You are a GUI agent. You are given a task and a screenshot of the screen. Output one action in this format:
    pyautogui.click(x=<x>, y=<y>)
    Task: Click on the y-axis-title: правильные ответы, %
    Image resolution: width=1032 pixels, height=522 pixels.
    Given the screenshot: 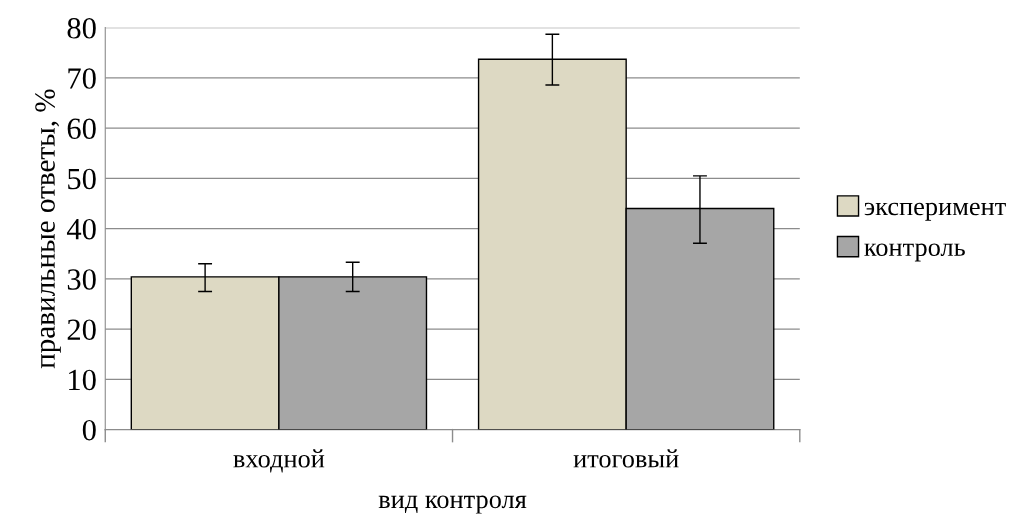 What is the action you would take?
    pyautogui.click(x=48, y=229)
    